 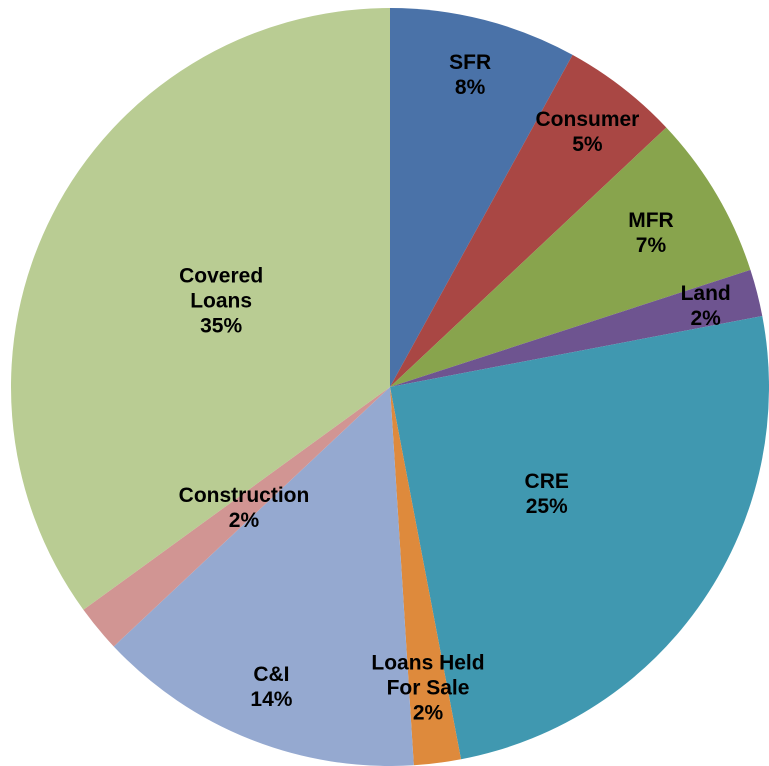 I want to click on slice-label: Covered Loans 35%, so click(x=221, y=300).